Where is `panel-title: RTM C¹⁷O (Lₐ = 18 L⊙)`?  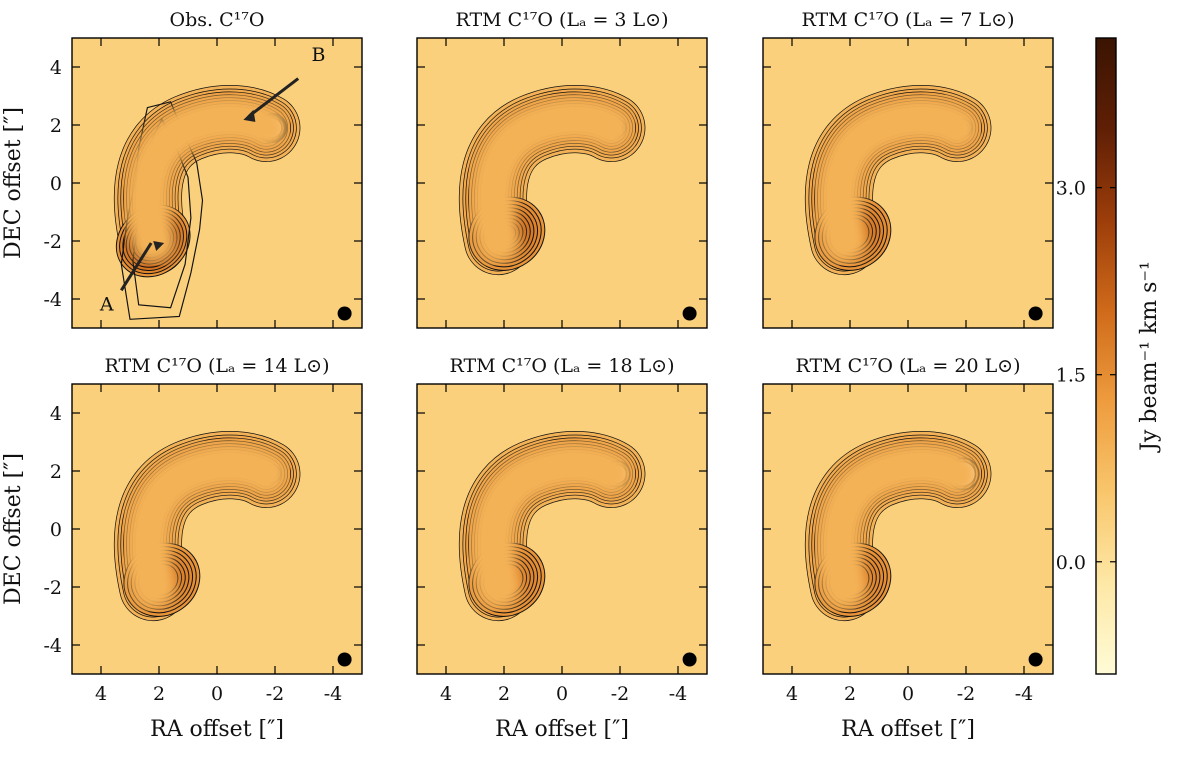
panel-title: RTM C¹⁷O (Lₐ = 18 L⊙) is located at coordinates (561, 366).